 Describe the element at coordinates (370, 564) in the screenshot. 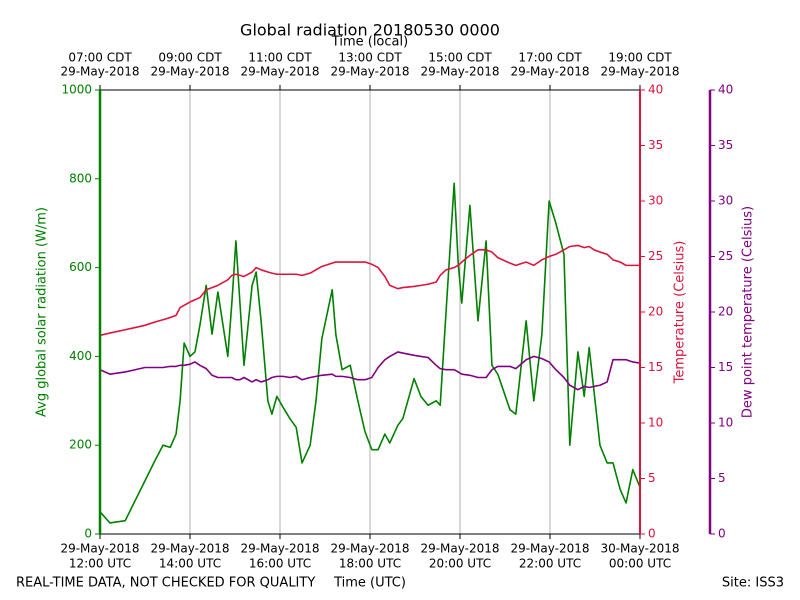

I see `x-tick-label: 18:00 UTC` at that location.